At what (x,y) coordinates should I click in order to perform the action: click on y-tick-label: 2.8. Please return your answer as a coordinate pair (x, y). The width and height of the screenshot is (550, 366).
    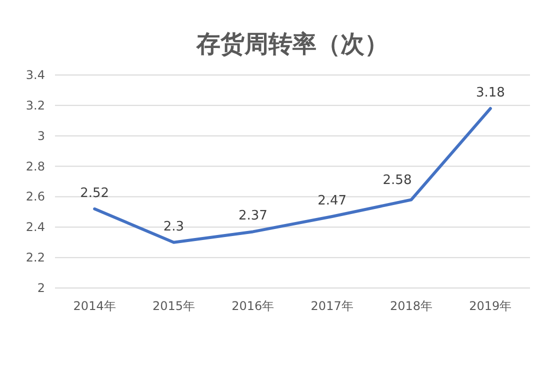
    Looking at the image, I should click on (35, 166).